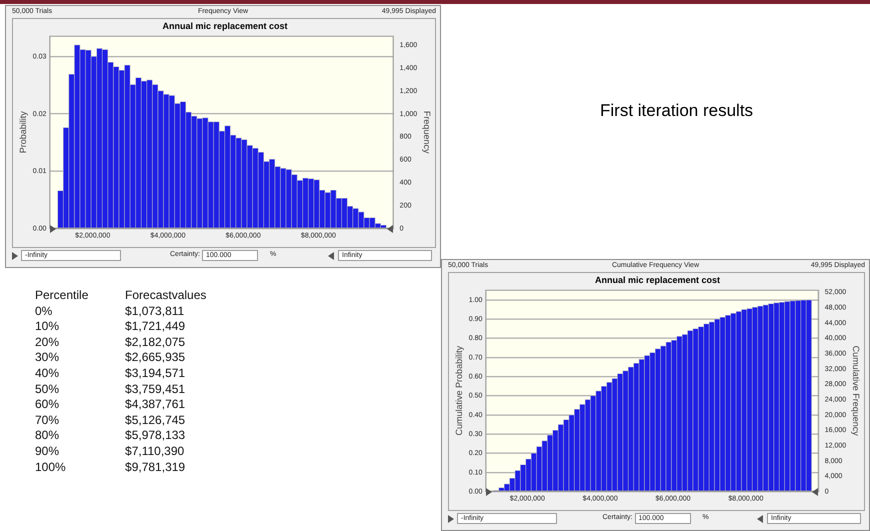  I want to click on text: 40% $3,194,571, so click(110, 373).